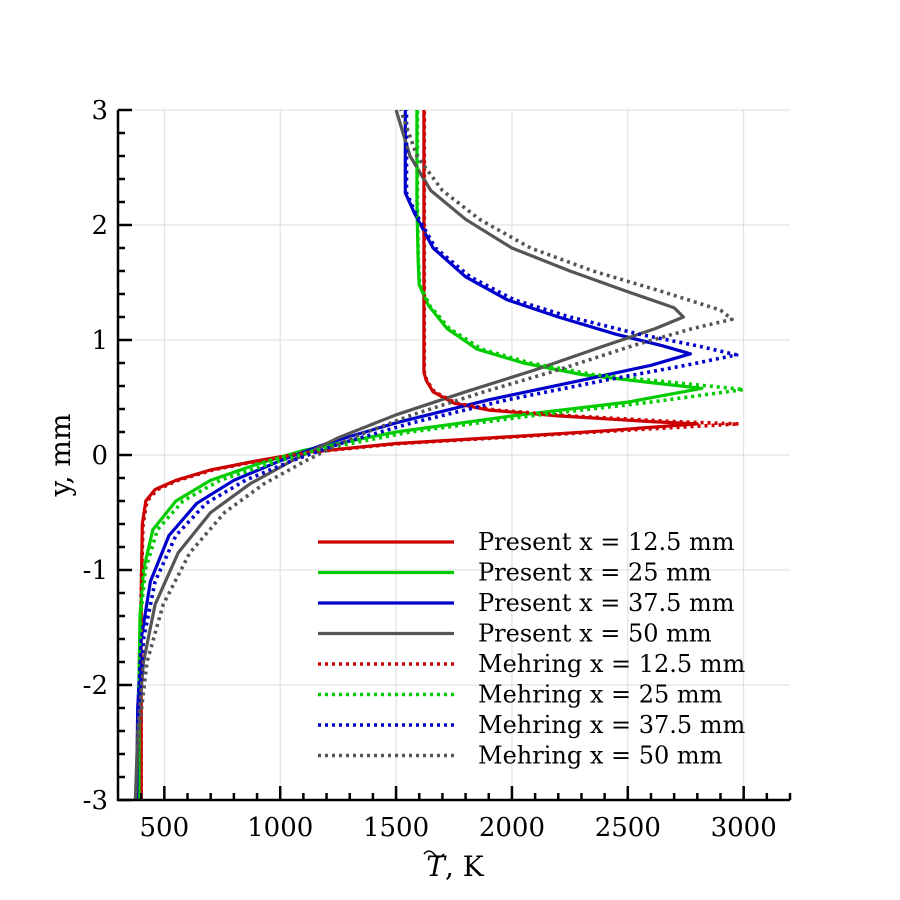 This screenshot has height=900, width=900. I want to click on x-axis-title-tilde, so click(434, 854).